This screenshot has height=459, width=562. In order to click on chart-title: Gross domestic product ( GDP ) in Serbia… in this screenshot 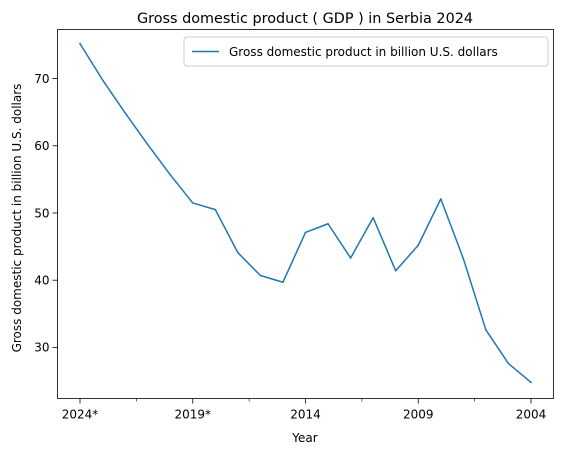, I will do `click(305, 19)`.